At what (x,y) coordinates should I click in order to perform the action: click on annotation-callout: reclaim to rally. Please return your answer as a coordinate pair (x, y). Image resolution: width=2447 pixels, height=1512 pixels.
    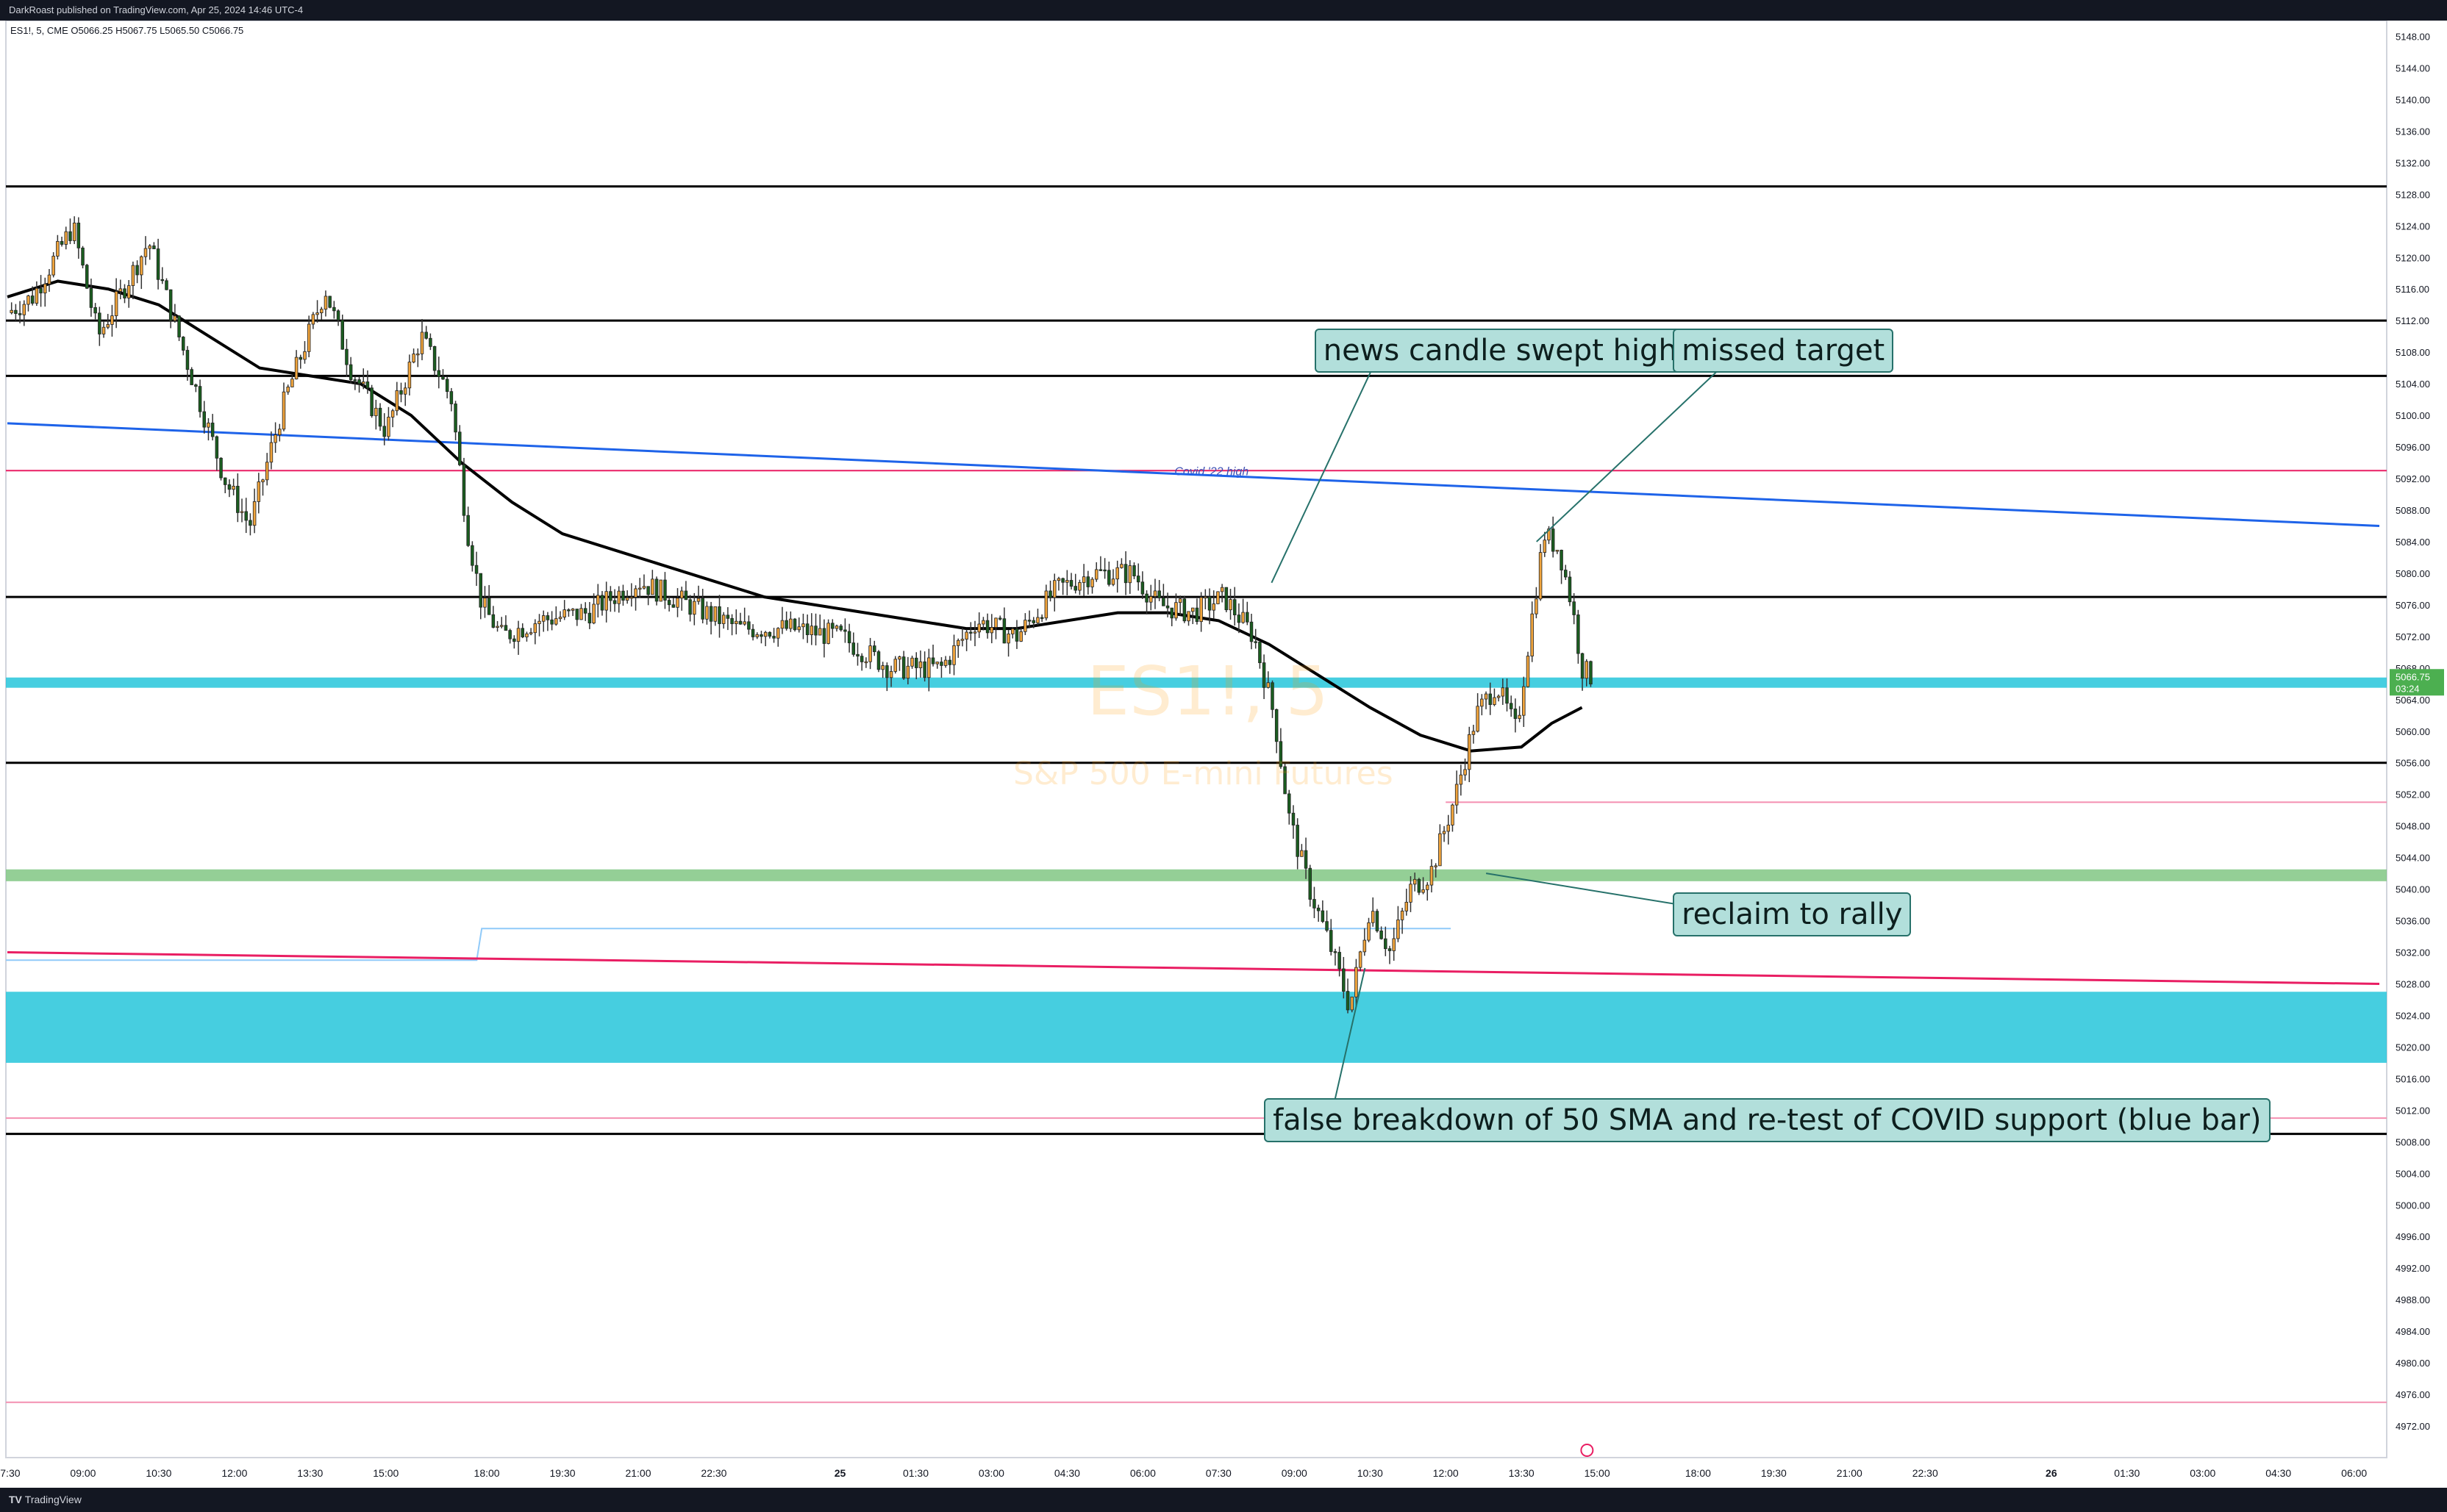
    Looking at the image, I should click on (1792, 914).